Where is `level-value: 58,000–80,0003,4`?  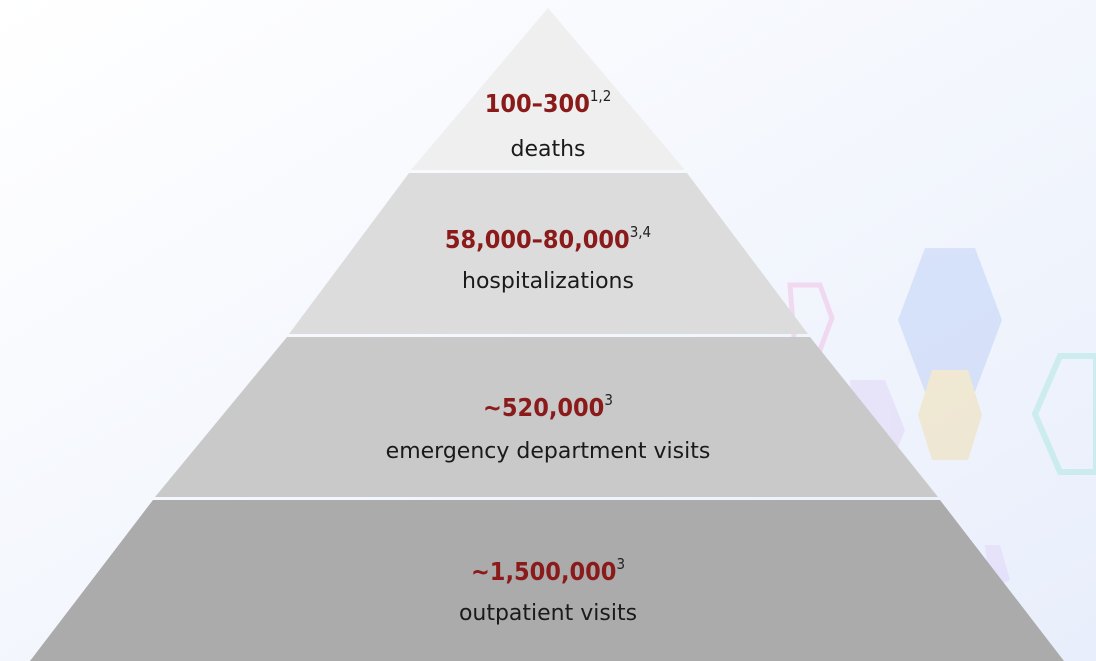
level-value: 58,000–80,0003,4 is located at coordinates (548, 238).